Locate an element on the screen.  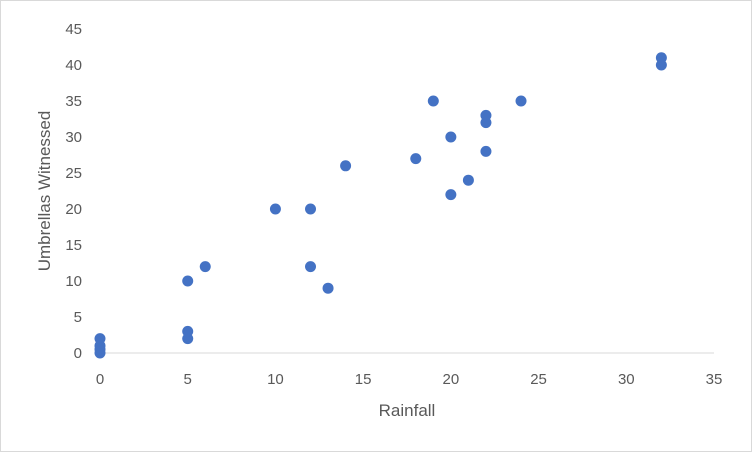
x-tick-label: 35 is located at coordinates (714, 379).